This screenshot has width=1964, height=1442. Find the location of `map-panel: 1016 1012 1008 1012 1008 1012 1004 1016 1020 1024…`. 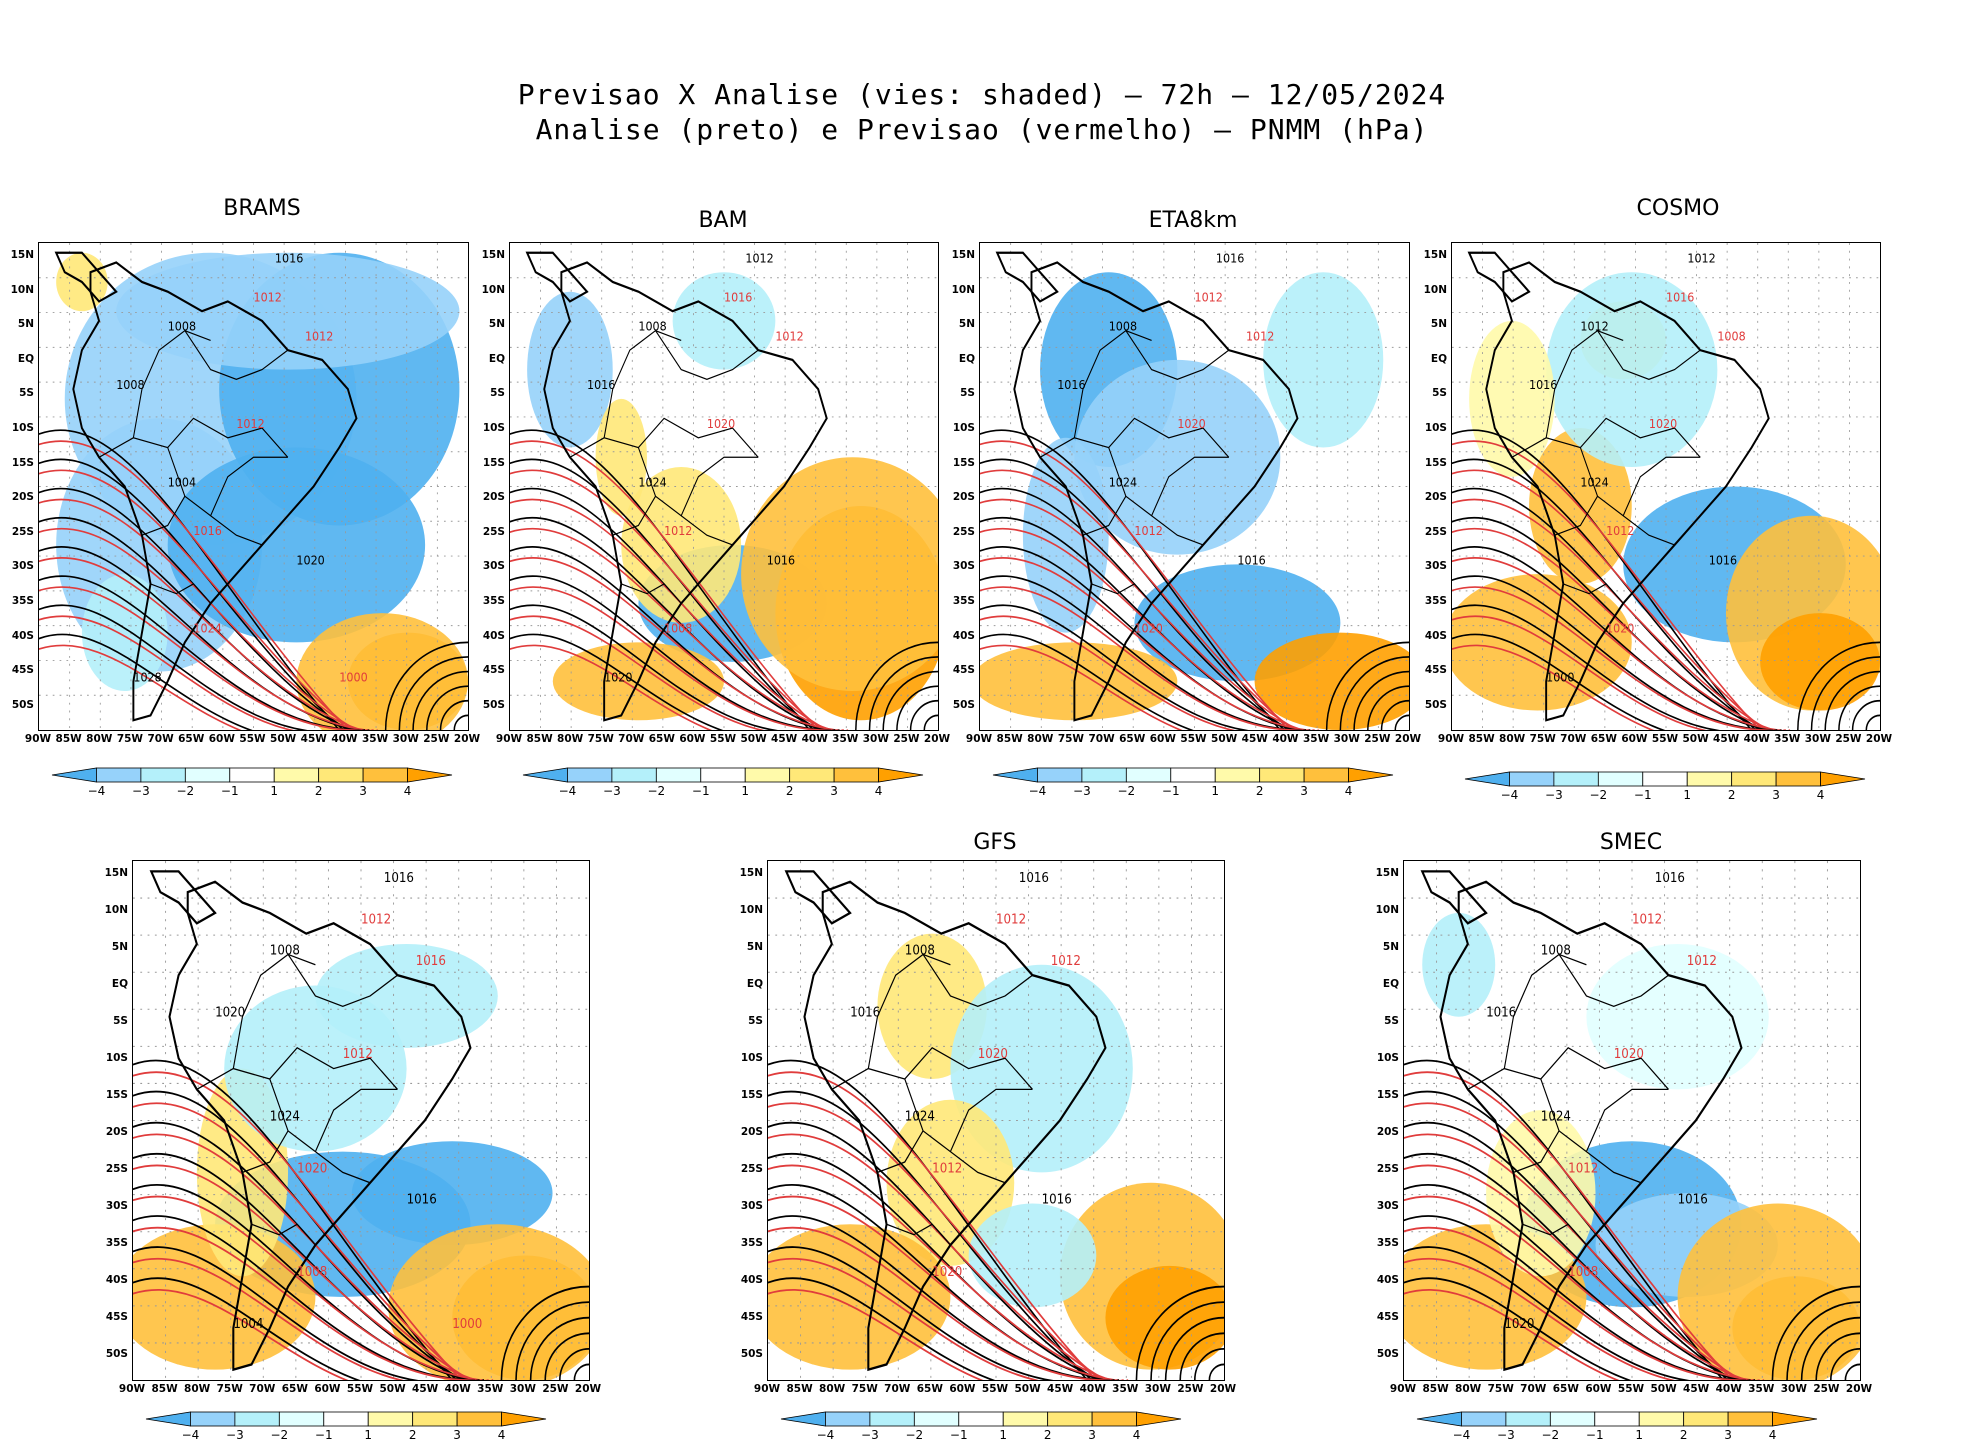

map-panel: 1016 1012 1008 1012 1008 1012 1004 1016 1020 1024… is located at coordinates (253, 486).